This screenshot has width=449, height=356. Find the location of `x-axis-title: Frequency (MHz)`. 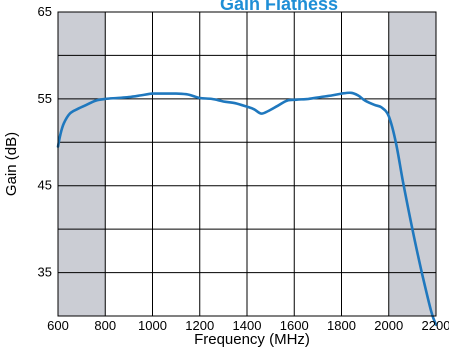

x-axis-title: Frequency (MHz) is located at coordinates (252, 339).